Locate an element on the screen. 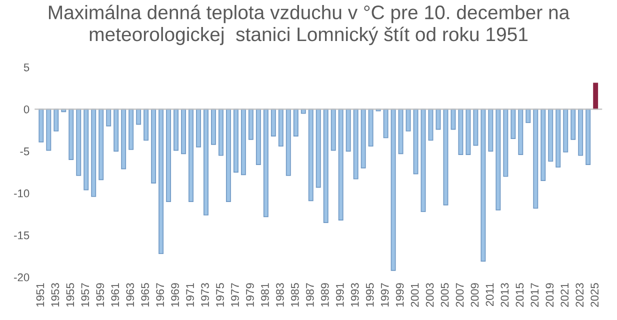  x-tick-label: 2021 is located at coordinates (564, 295).